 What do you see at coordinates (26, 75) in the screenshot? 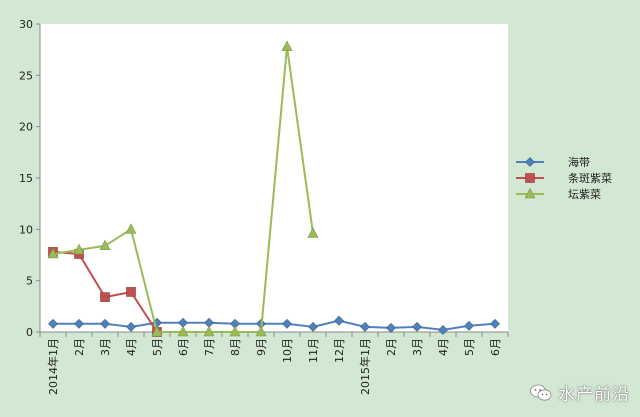
I see `y-tick-label: 25` at bounding box center [26, 75].